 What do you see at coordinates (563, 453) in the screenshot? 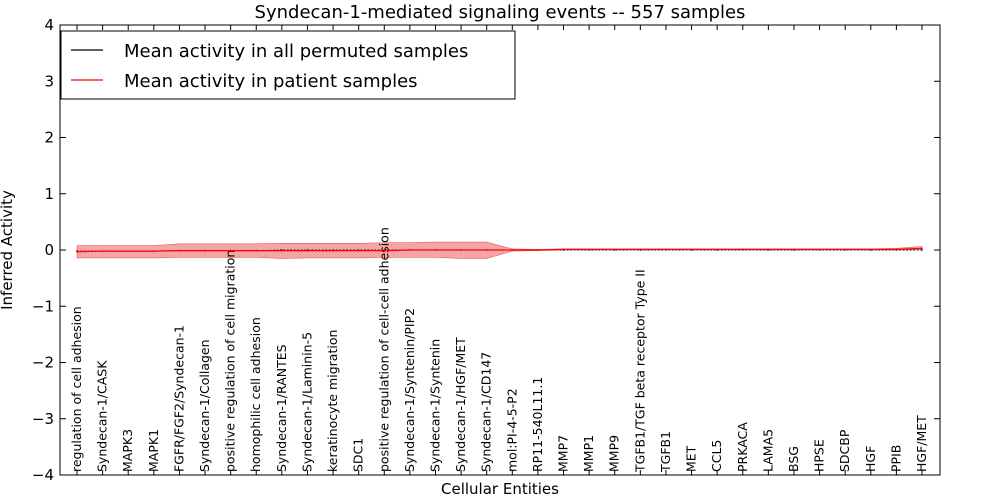
I see `x-tick-label: MMP7` at bounding box center [563, 453].